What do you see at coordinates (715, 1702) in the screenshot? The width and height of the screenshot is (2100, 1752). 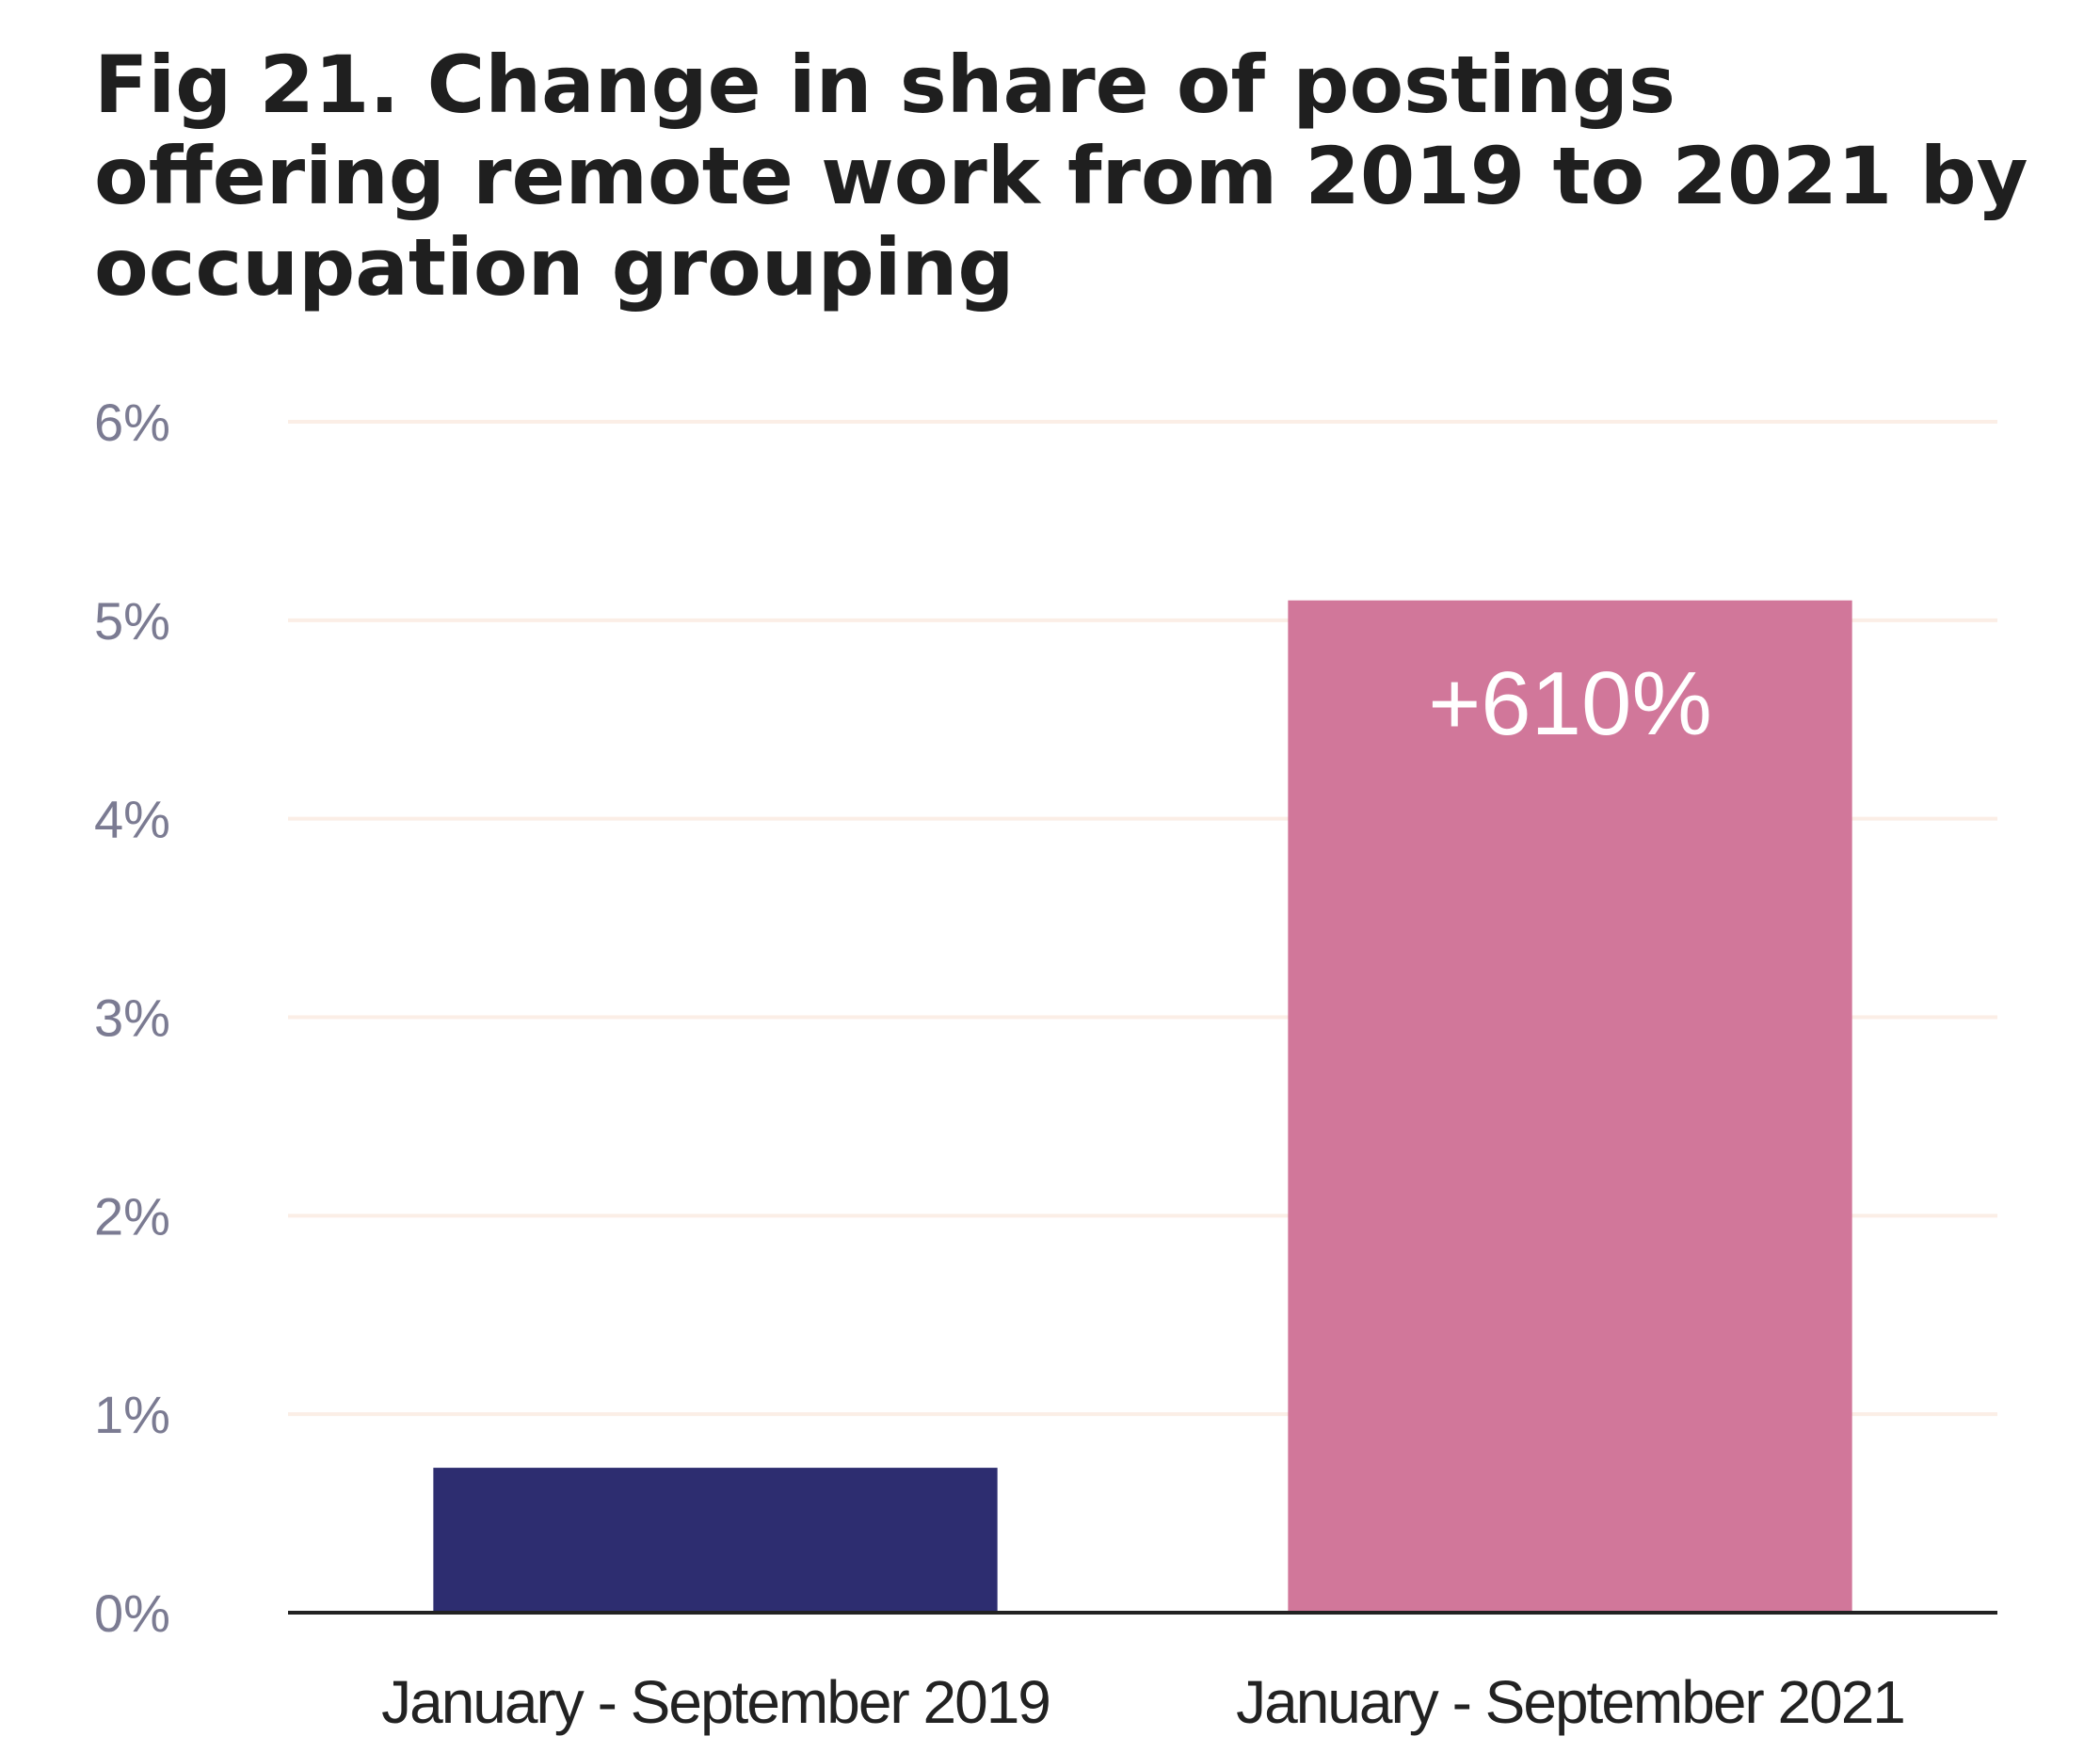 I see `x-tick-label: January - September 2019` at bounding box center [715, 1702].